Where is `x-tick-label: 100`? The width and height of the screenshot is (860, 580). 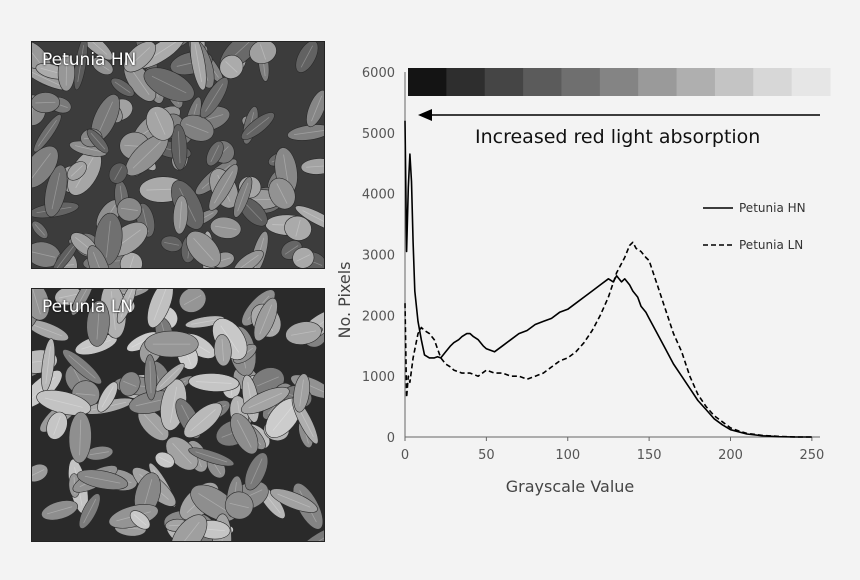 x-tick-label: 100 is located at coordinates (567, 455).